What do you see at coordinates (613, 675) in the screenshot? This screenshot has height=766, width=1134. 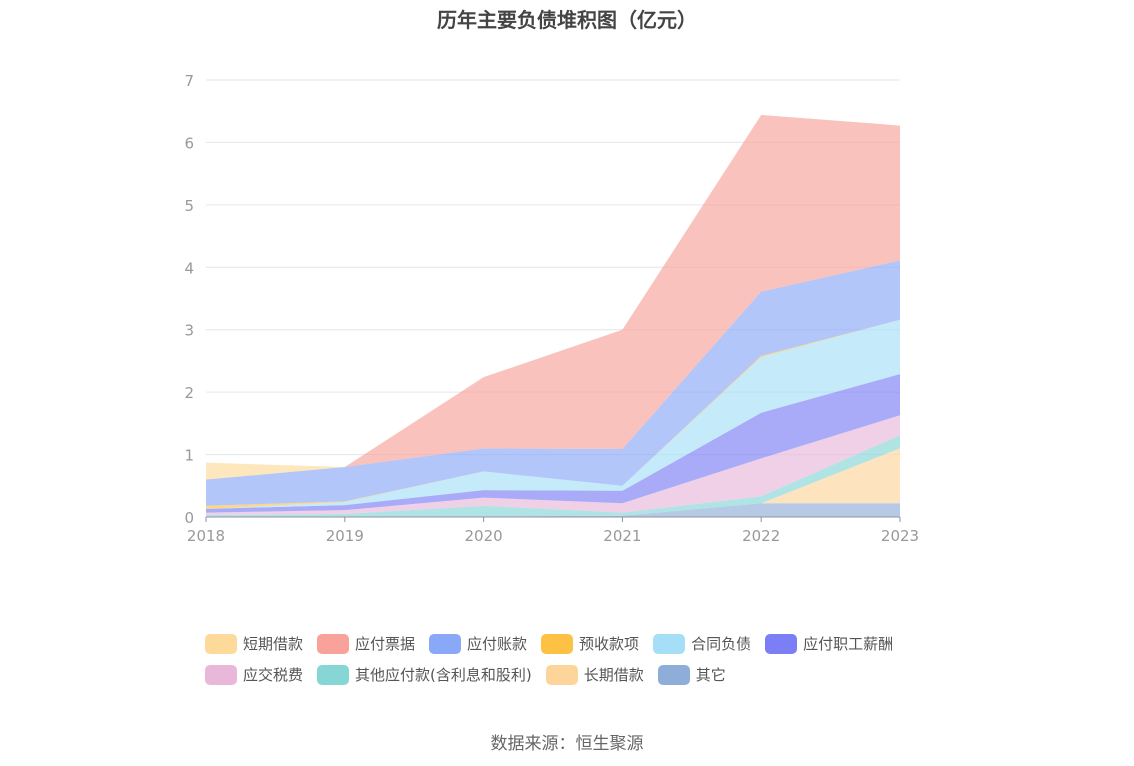 I see `legend-label: 长期借款` at bounding box center [613, 675].